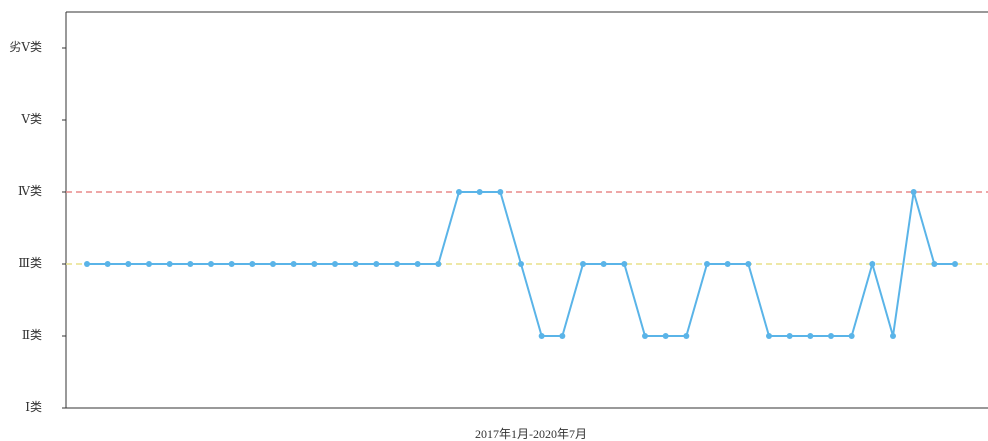 This screenshot has width=988, height=441. What do you see at coordinates (31, 119) in the screenshot?
I see `y-tick-label: Ⅴ类` at bounding box center [31, 119].